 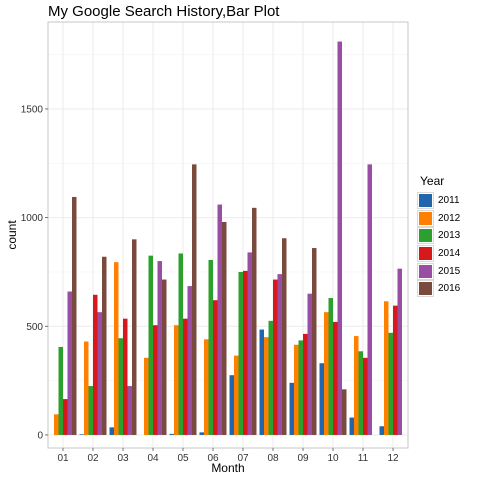 What do you see at coordinates (40, 435) in the screenshot?
I see `y-tick-label: 0` at bounding box center [40, 435].